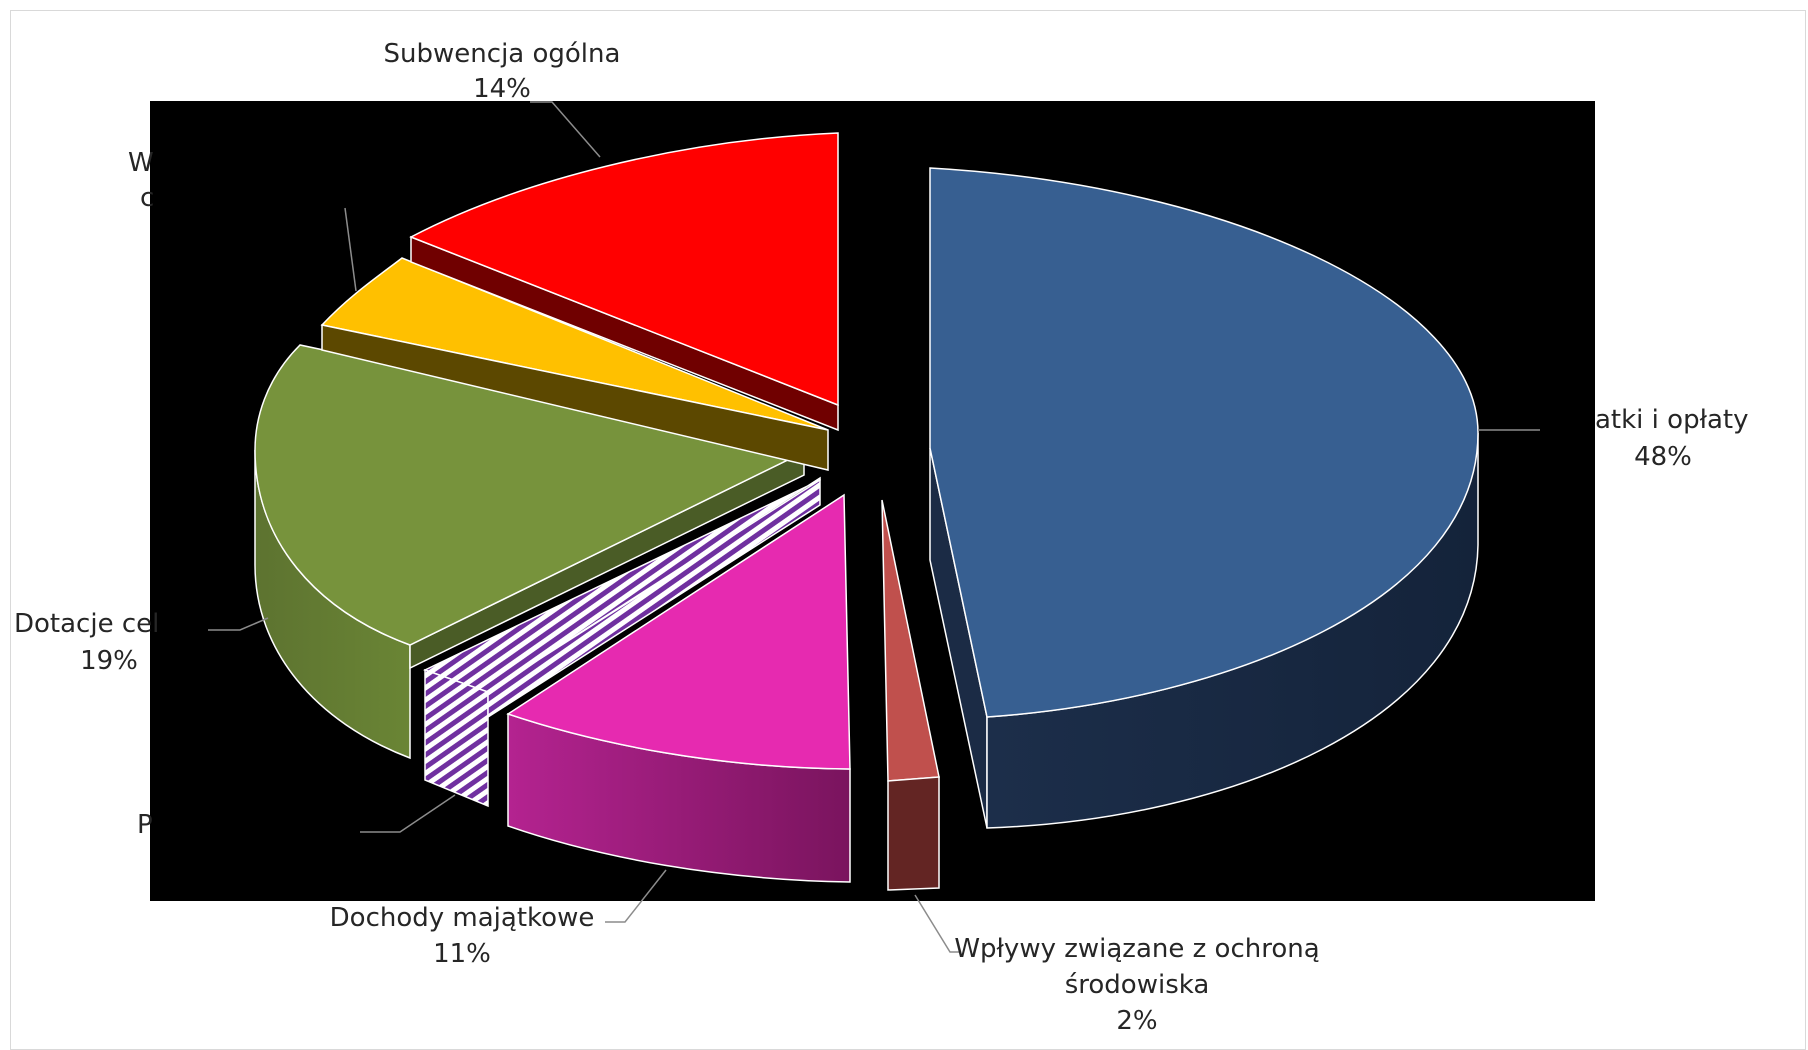  I want to click on slice-p, so click(622, 642).